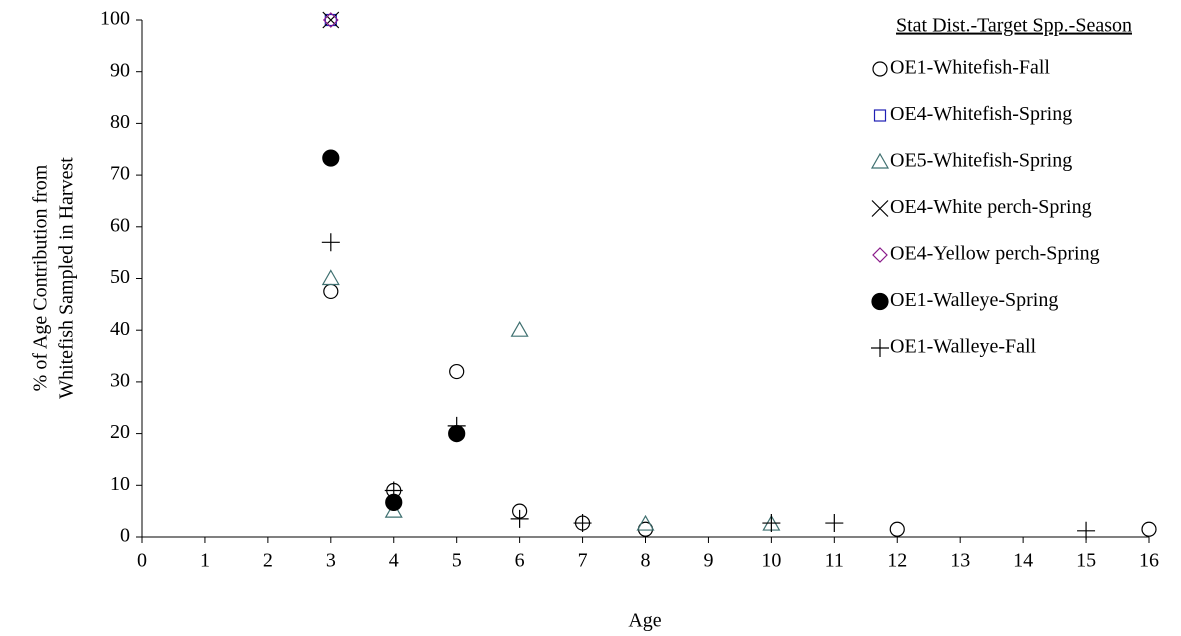  What do you see at coordinates (963, 347) in the screenshot?
I see `legend-label: OE1-Walleye-Fall` at bounding box center [963, 347].